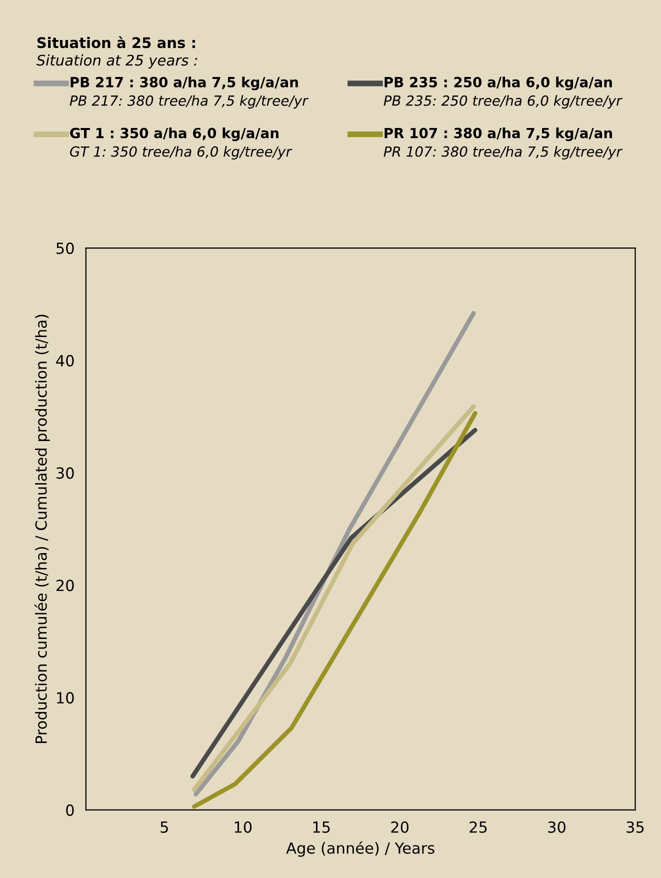  I want to click on x-tick-label: 15, so click(321, 827).